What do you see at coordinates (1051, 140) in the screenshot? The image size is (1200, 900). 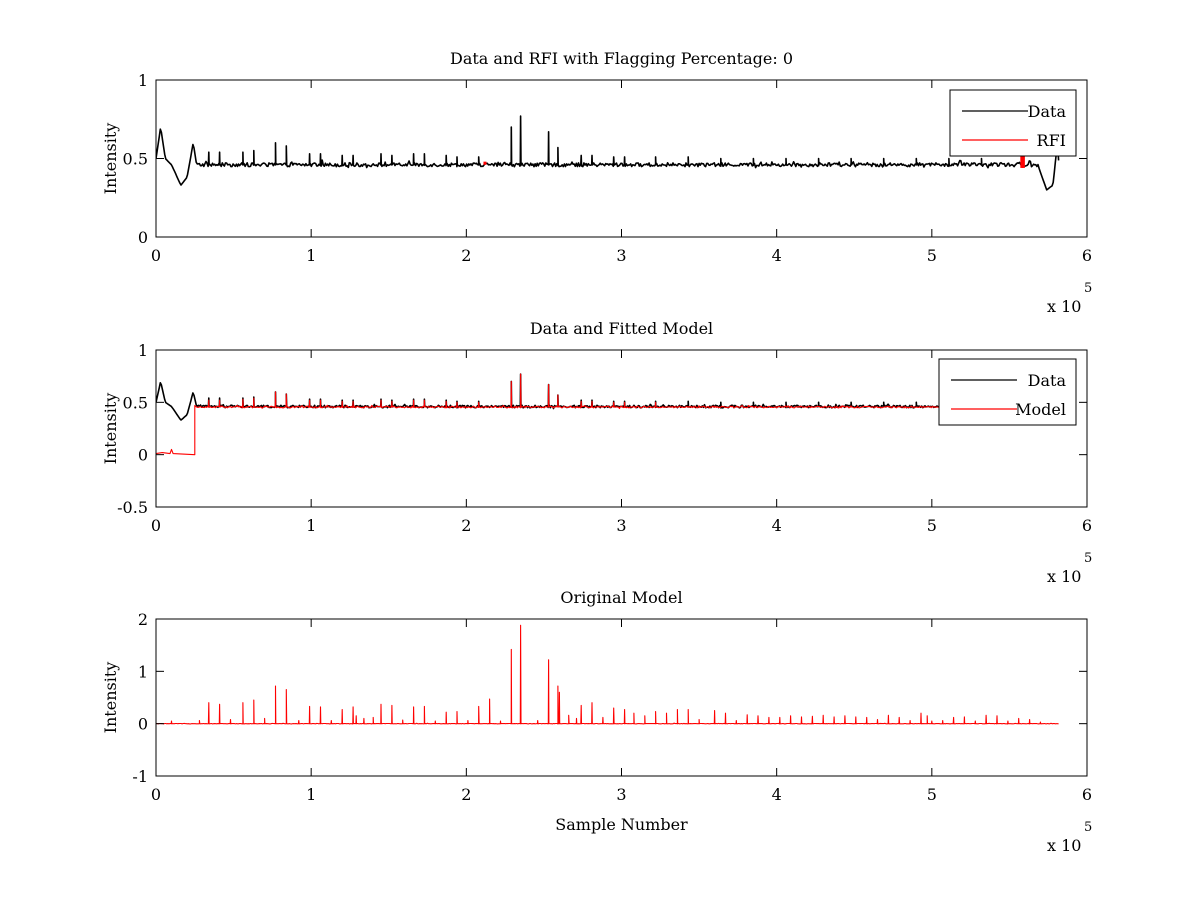 I see `legend-label-rfi: RFI` at bounding box center [1051, 140].